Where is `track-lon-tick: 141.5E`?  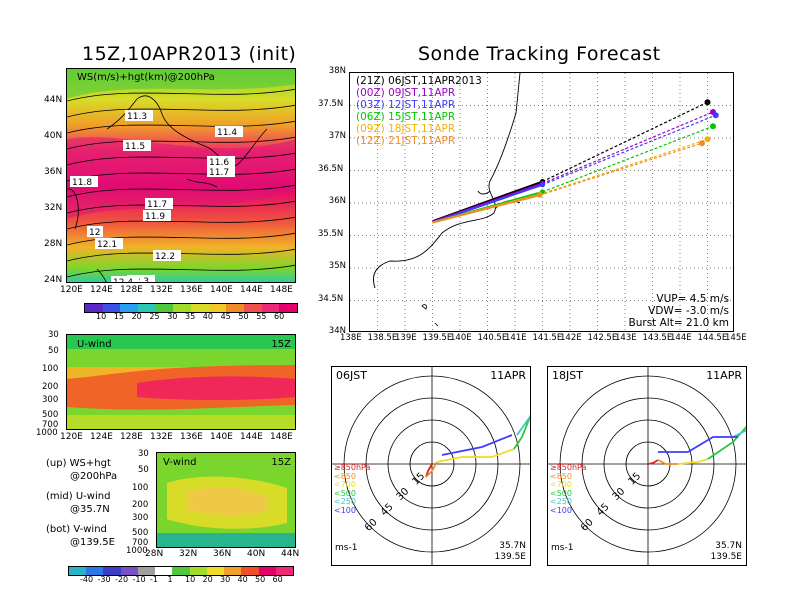 track-lon-tick: 141.5E is located at coordinates (547, 338).